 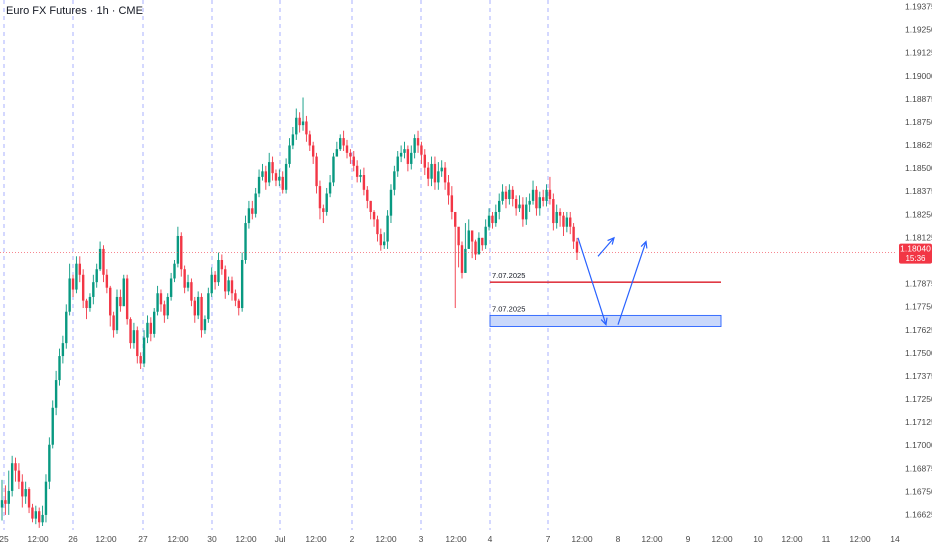 I want to click on x-tick-label: 30, so click(x=212, y=539).